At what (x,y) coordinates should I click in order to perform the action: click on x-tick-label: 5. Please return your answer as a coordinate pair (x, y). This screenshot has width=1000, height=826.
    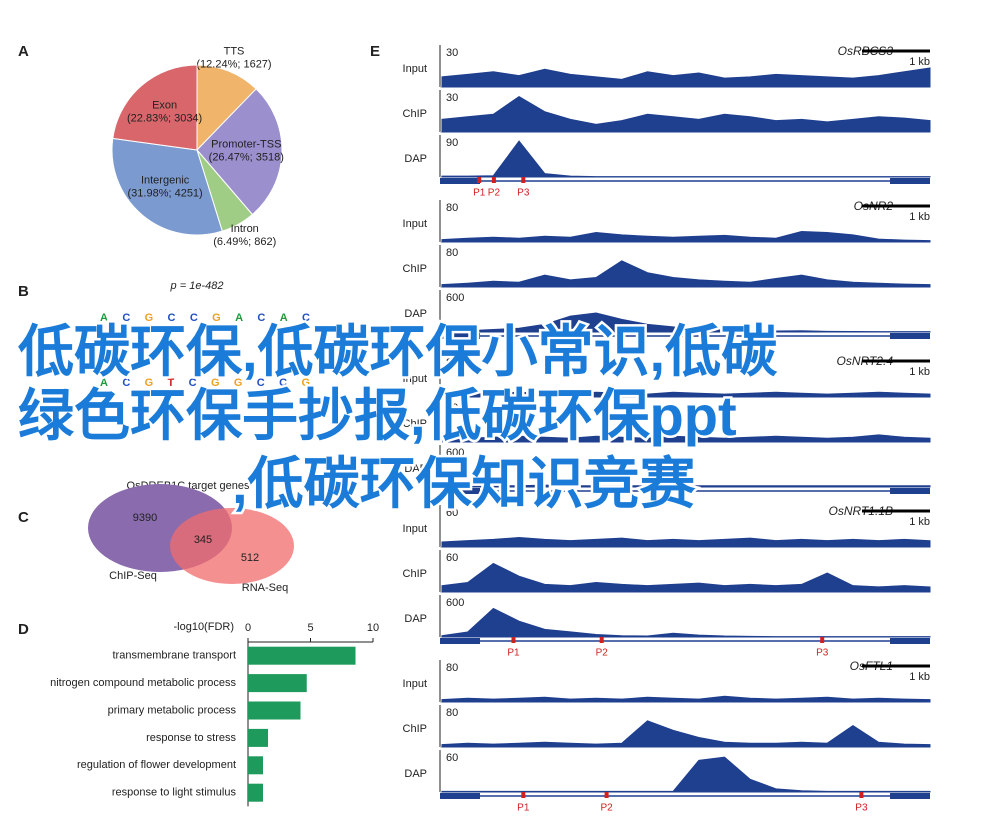
    Looking at the image, I should click on (310, 628).